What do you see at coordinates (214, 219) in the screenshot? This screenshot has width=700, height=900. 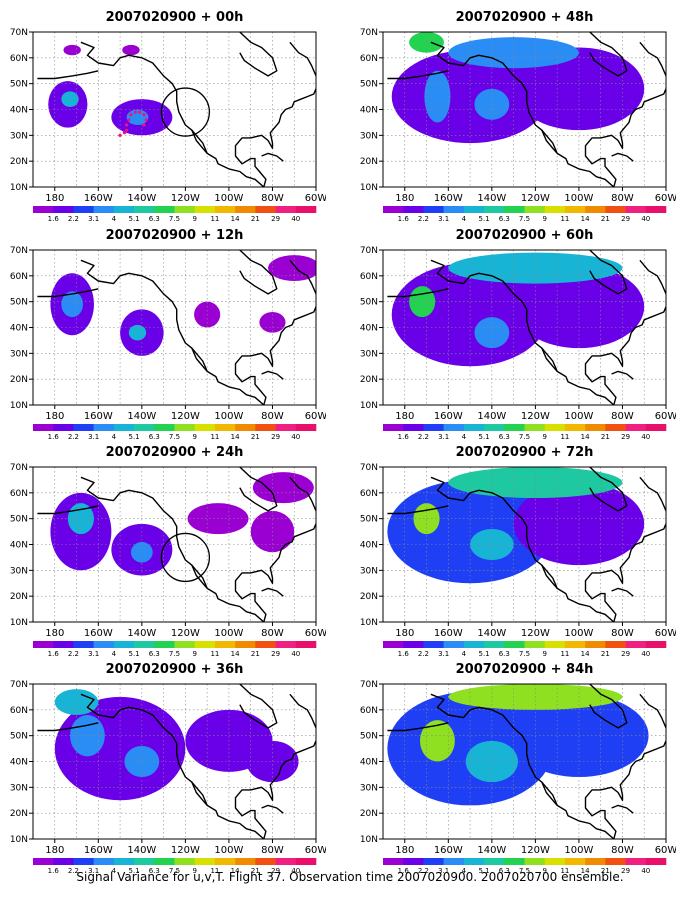 I see `colorbar-label: 11` at bounding box center [214, 219].